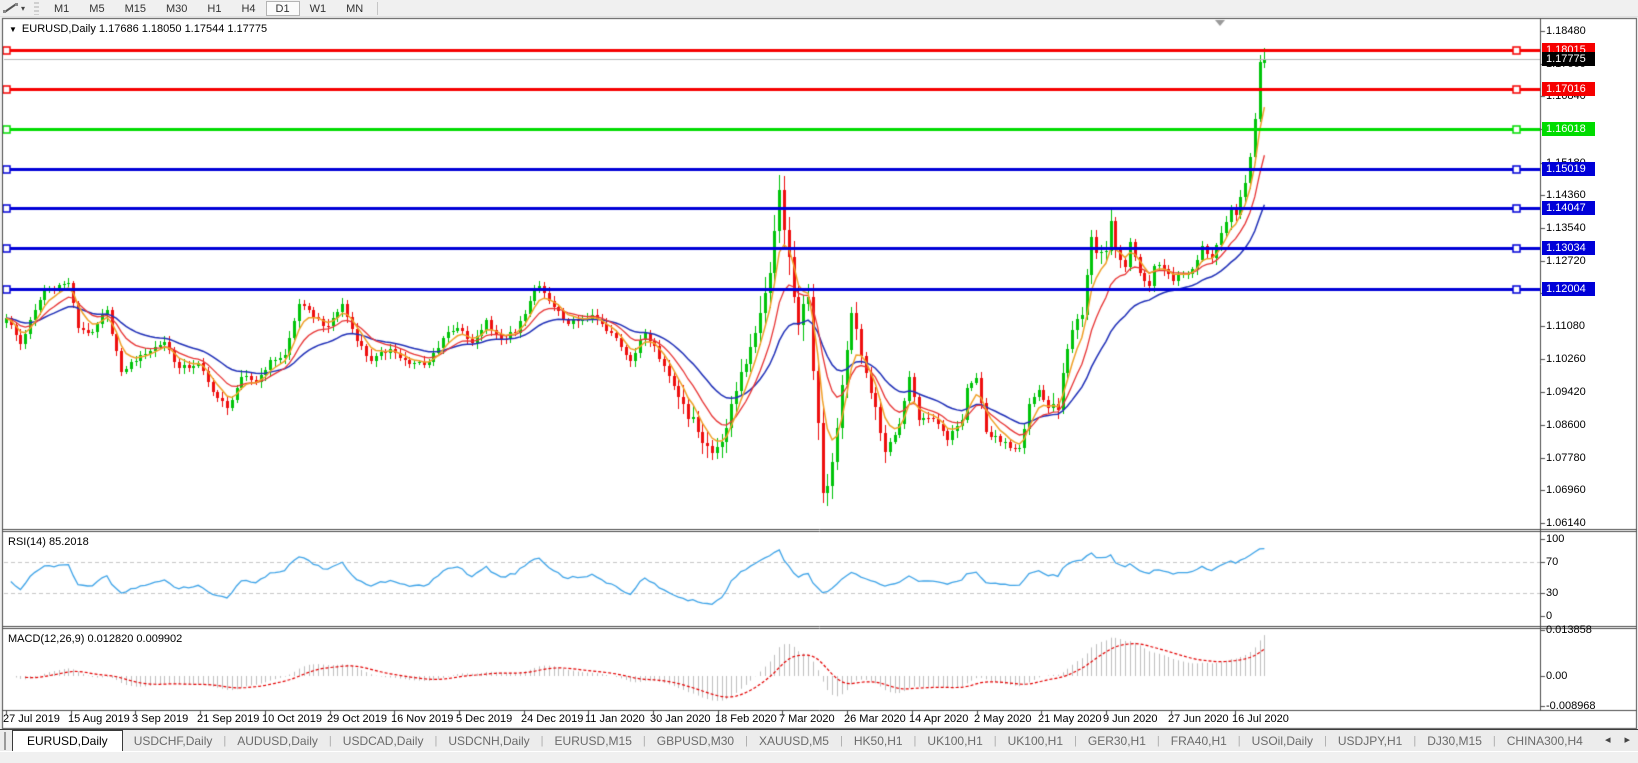 This screenshot has height=763, width=1638. I want to click on timeframe-button-m30: M30, so click(176, 8).